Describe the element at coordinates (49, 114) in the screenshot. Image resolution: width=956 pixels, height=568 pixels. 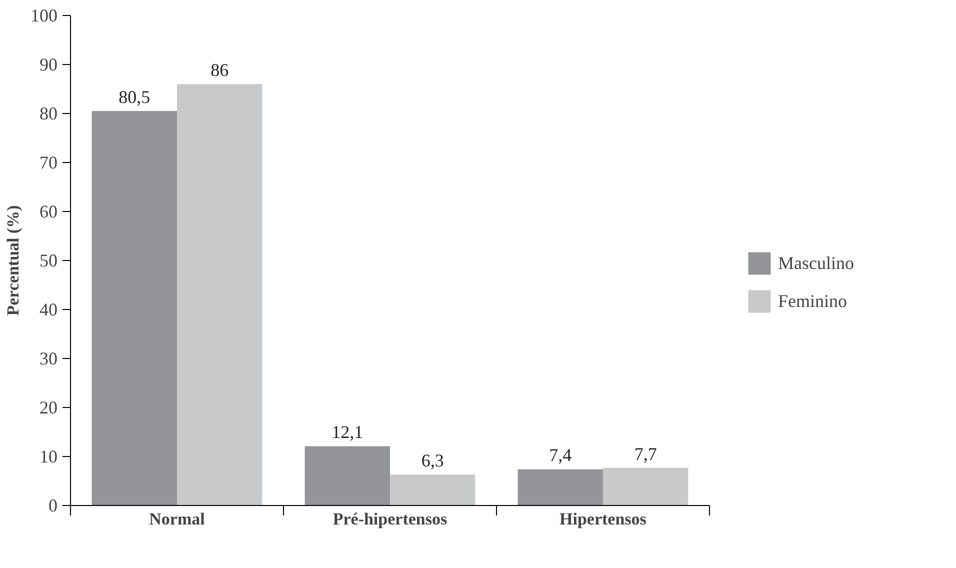
I see `y-tick-label: 80` at that location.